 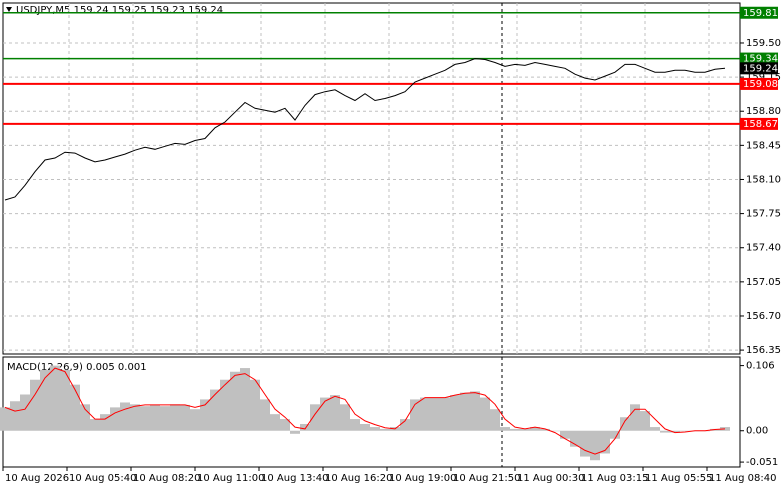 What do you see at coordinates (550, 478) in the screenshot?
I see `x-tick-label: 11 Aug 00:30` at bounding box center [550, 478].